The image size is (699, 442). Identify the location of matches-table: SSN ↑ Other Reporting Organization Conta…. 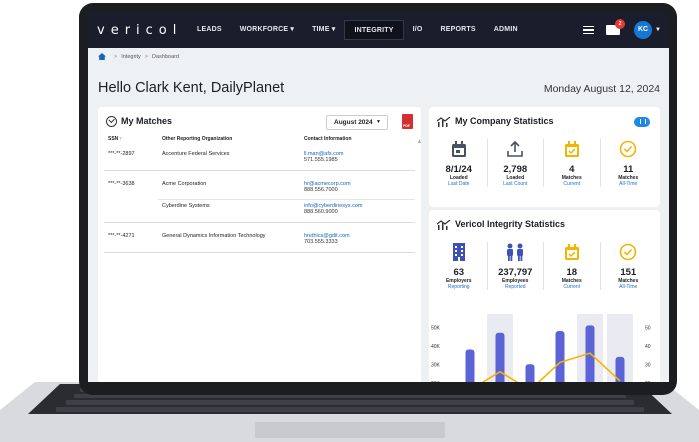
(259, 193).